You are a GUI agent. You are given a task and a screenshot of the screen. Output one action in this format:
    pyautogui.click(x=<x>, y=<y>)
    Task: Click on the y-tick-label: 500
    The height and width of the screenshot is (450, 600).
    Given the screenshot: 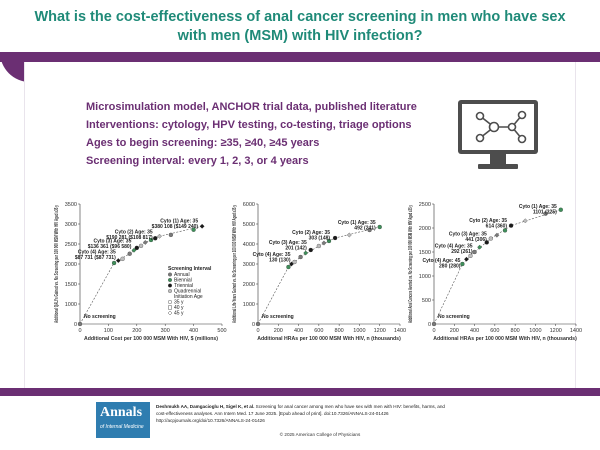 What is the action you would take?
    pyautogui.click(x=426, y=301)
    